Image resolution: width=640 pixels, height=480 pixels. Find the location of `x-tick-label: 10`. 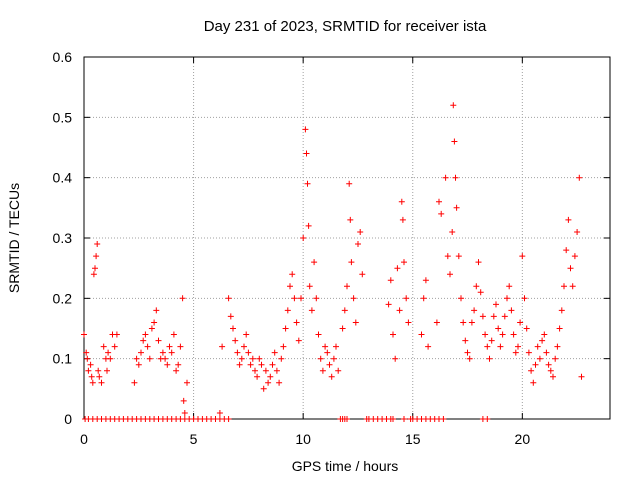

x-tick-label: 10 is located at coordinates (303, 439).